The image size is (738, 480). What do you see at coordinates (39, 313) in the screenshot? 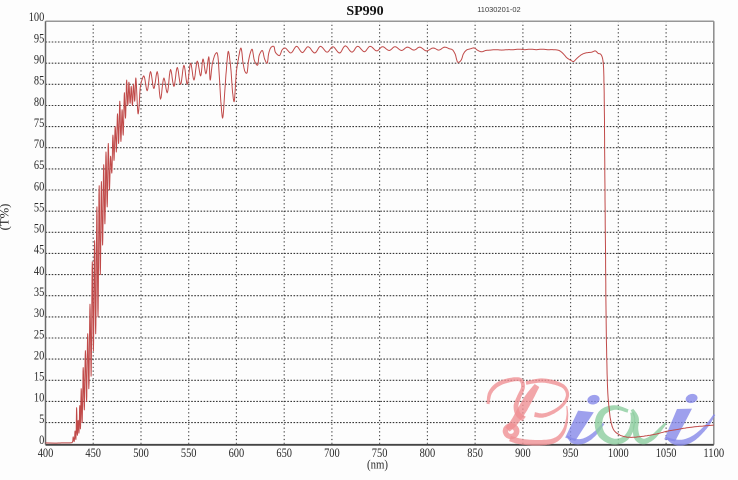
I see `svg-text: 30` at bounding box center [39, 313].